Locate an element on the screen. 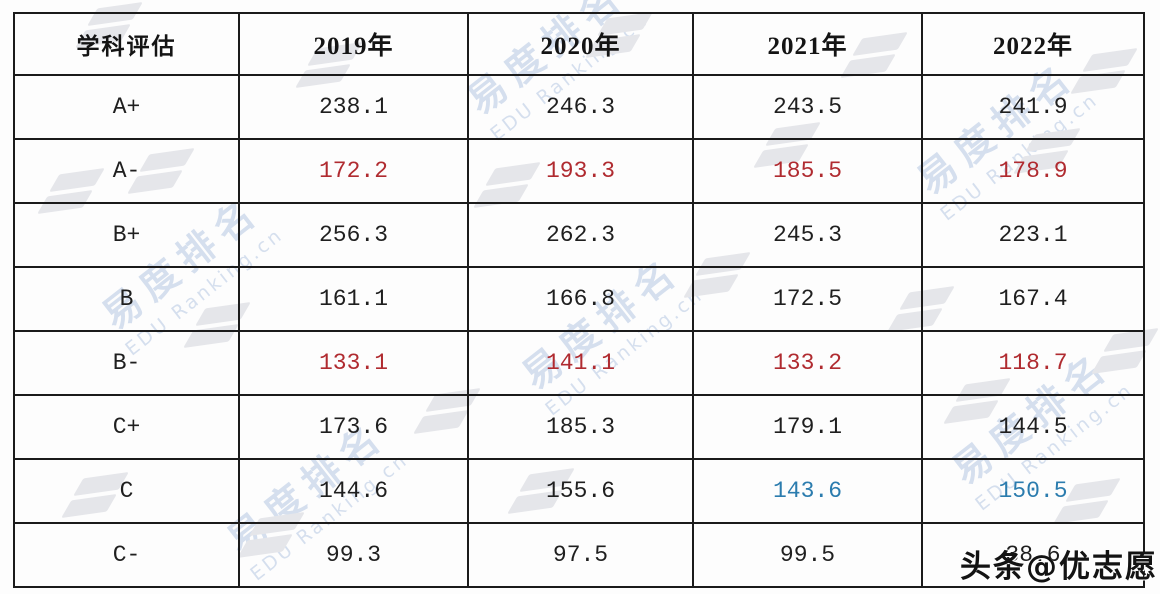 This screenshot has width=1160, height=594. table-cell: 172.2 is located at coordinates (353, 171).